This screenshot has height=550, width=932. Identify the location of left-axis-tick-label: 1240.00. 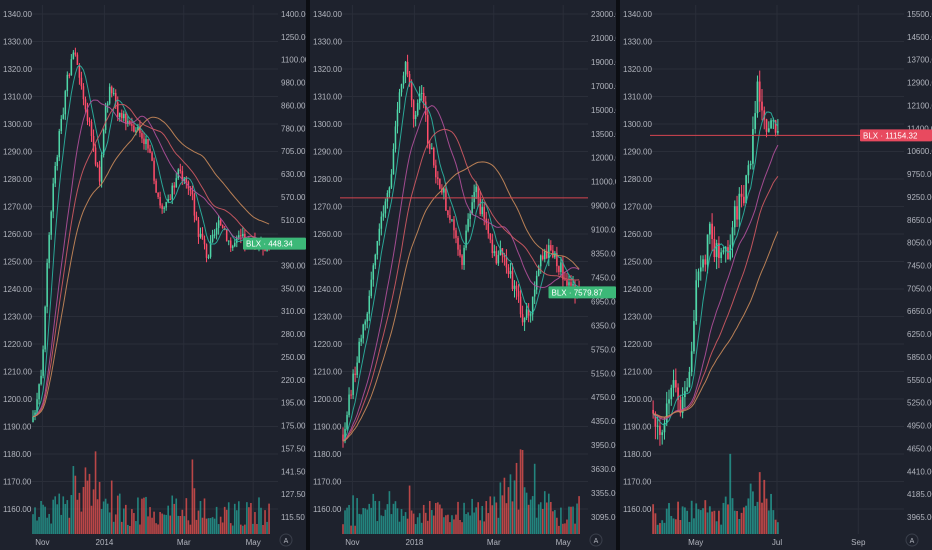
(327, 289).